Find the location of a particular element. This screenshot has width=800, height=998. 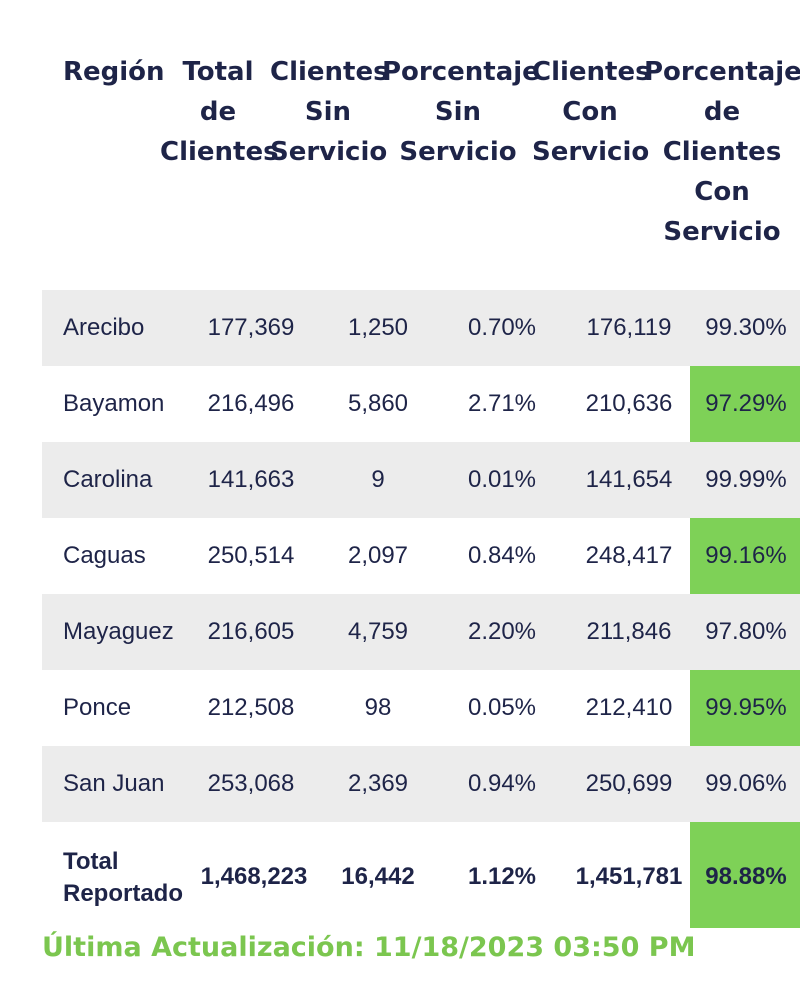

total-pct-sin: 1.12% is located at coordinates (502, 876).